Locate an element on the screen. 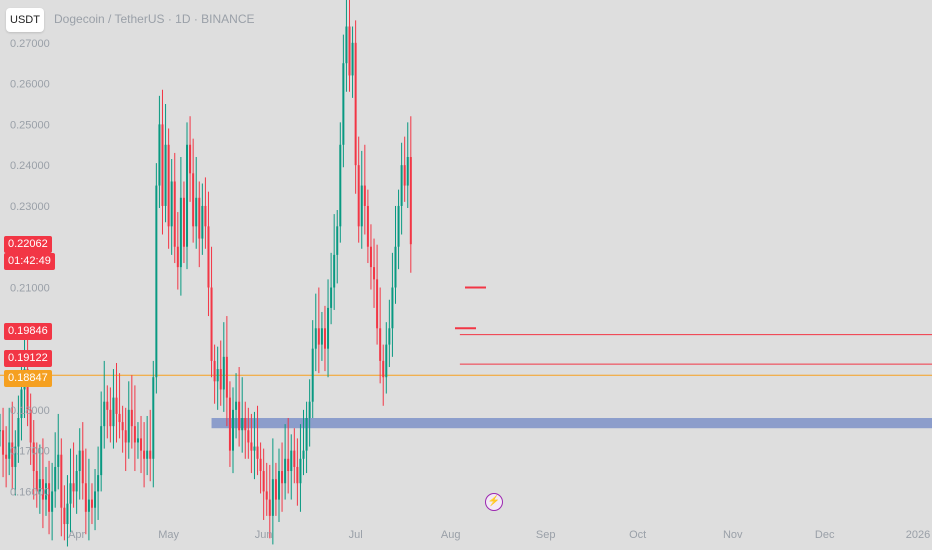 The width and height of the screenshot is (932, 550). x-tick-label: Jun is located at coordinates (264, 535).